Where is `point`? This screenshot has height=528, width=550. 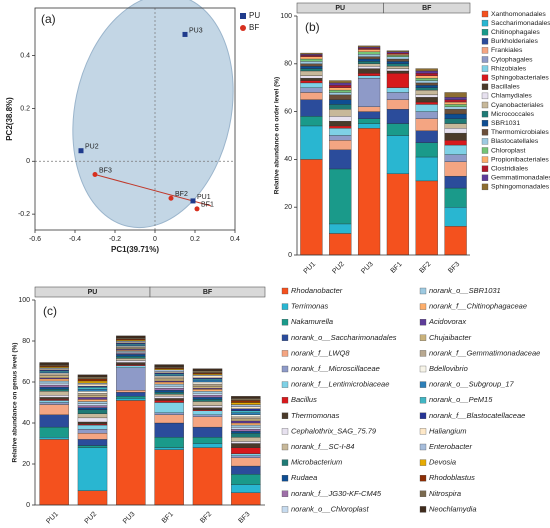 point is located at coordinates (185, 34).